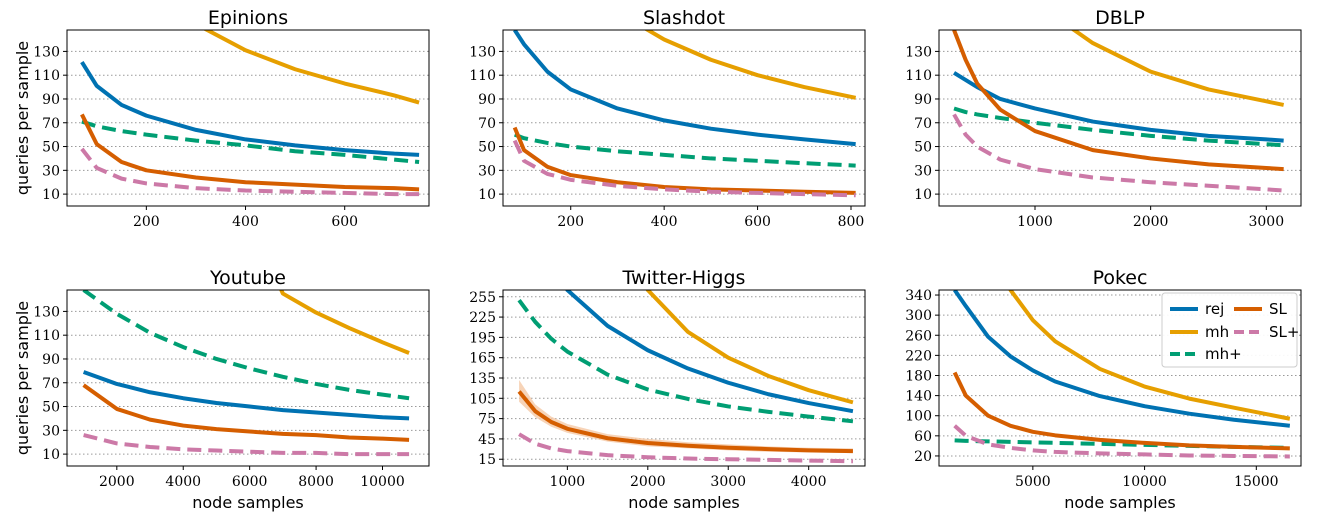 This screenshot has width=1324, height=514. I want to click on ytick-label: 225, so click(482, 318).